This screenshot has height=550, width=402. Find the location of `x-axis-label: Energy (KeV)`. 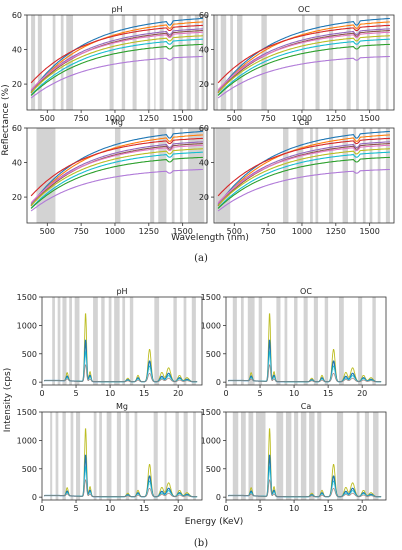

x-axis-label: Energy (KeV) is located at coordinates (214, 522).